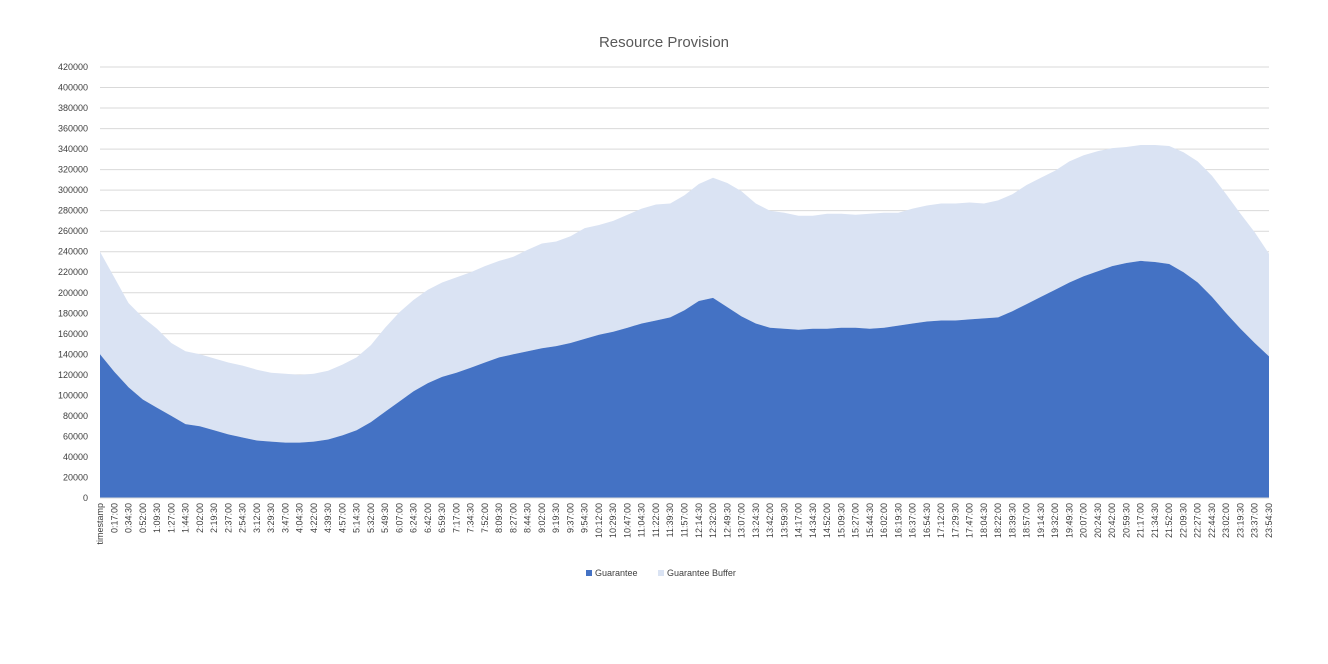 This screenshot has height=664, width=1328. Describe the element at coordinates (1112, 520) in the screenshot. I see `x-tick-label: 20:42:00` at that location.